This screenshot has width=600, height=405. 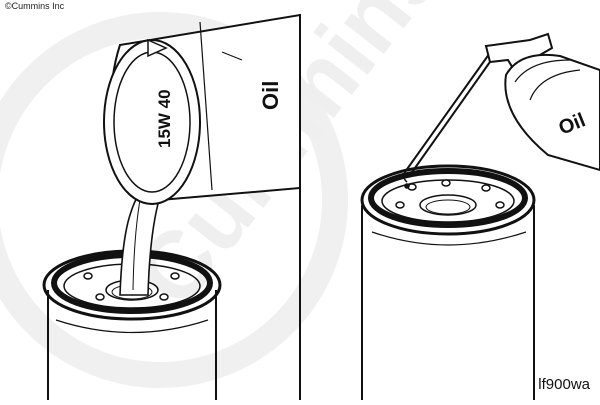 What do you see at coordinates (164, 118) in the screenshot?
I see `oil-jug-grade-label: 15W 40` at bounding box center [164, 118].